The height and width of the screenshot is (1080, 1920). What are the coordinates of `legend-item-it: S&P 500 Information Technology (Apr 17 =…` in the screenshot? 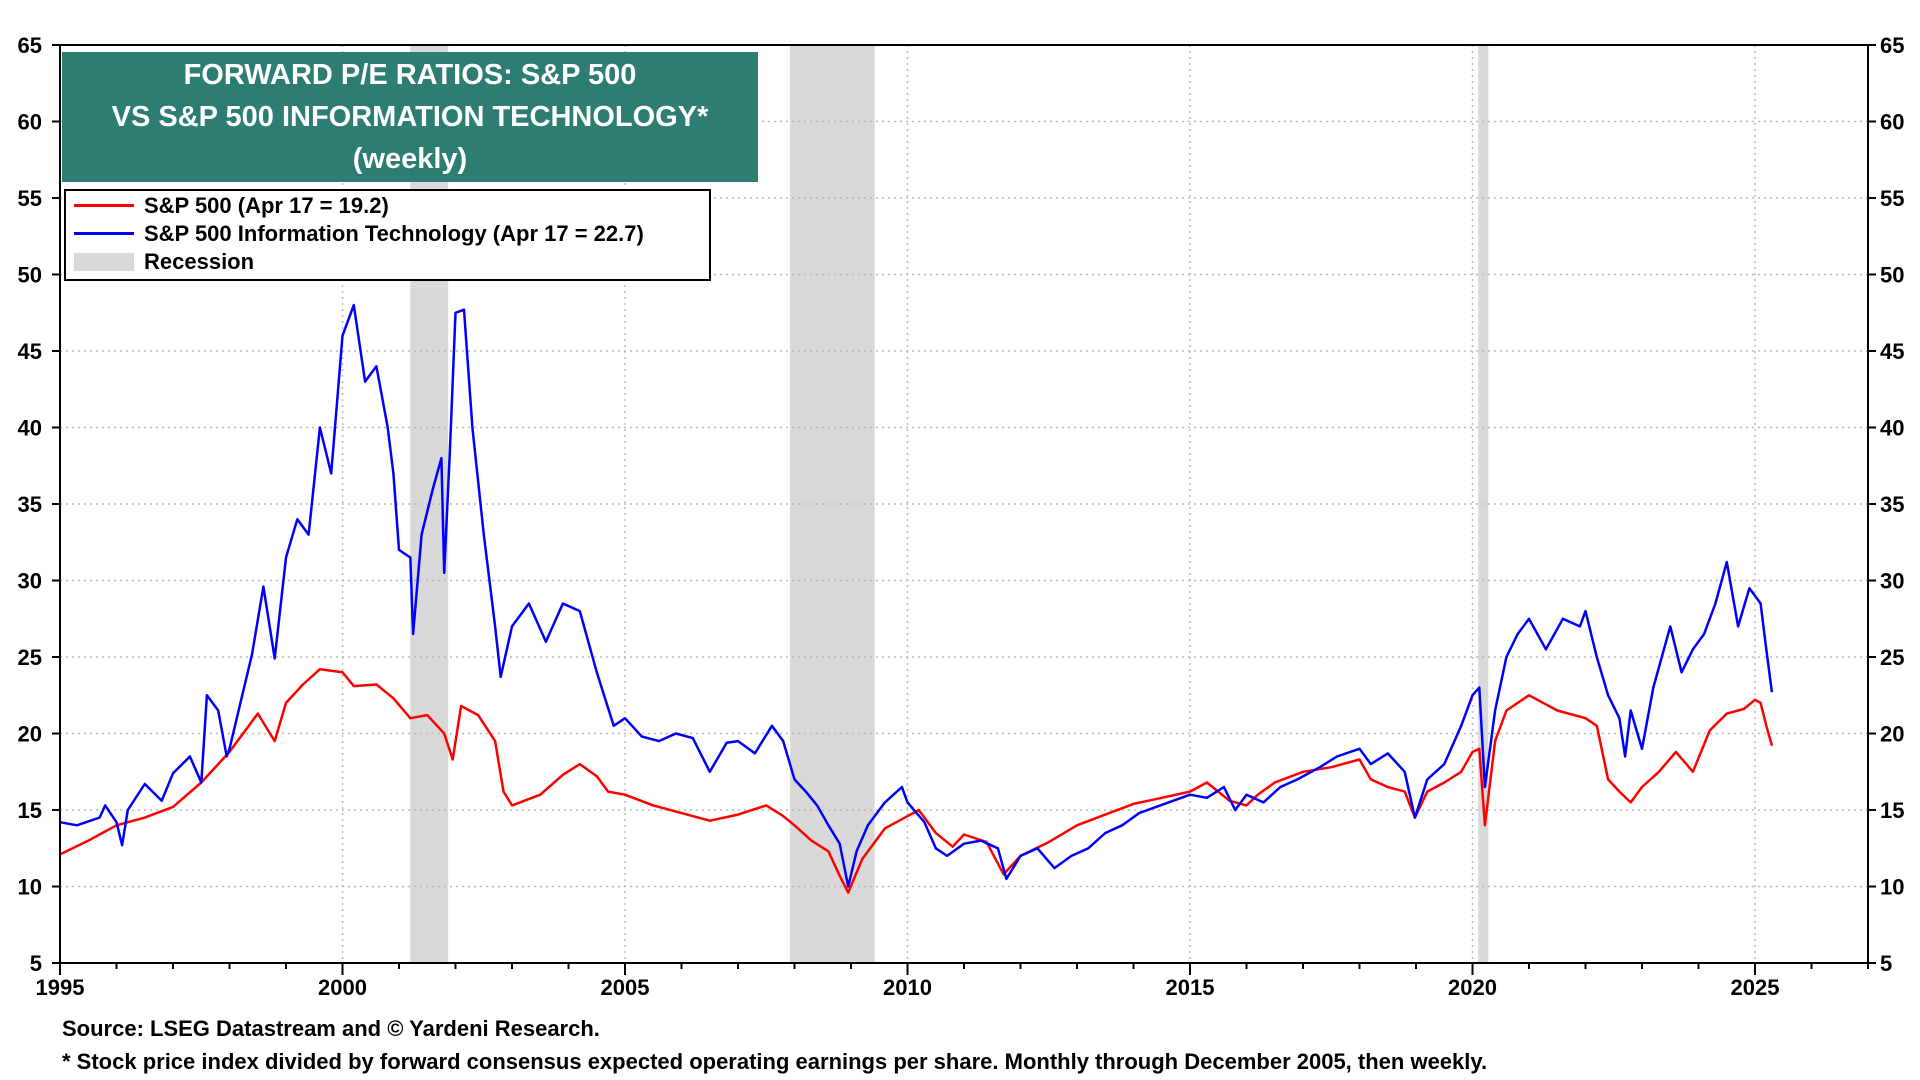 It's located at (387, 233).